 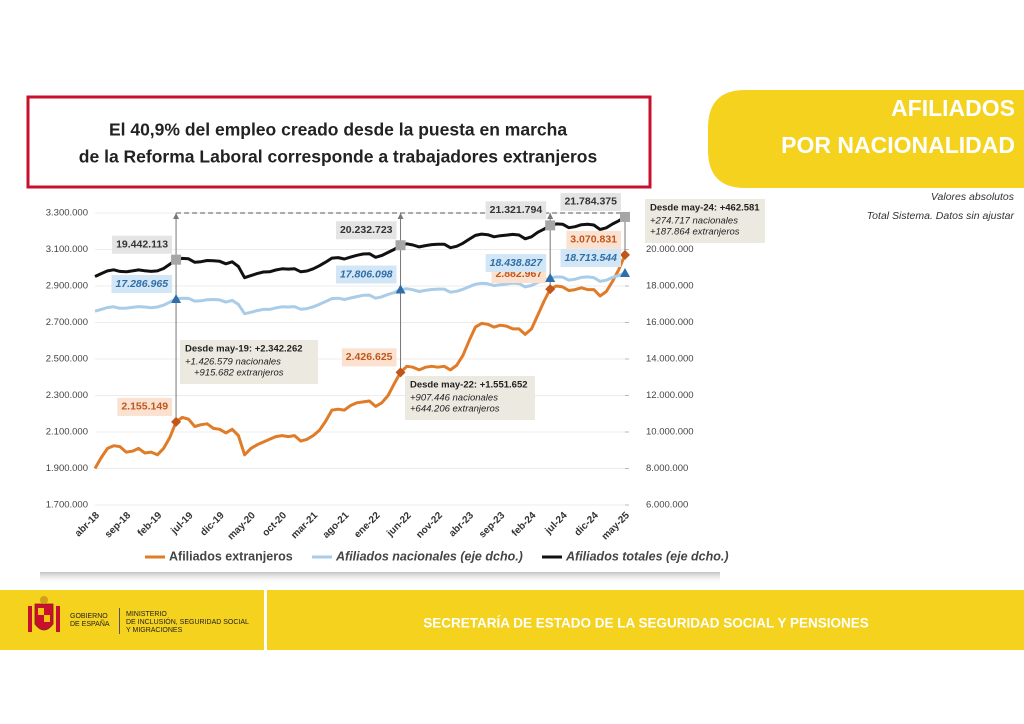 What do you see at coordinates (973, 197) in the screenshot?
I see `note: Valores absolutos` at bounding box center [973, 197].